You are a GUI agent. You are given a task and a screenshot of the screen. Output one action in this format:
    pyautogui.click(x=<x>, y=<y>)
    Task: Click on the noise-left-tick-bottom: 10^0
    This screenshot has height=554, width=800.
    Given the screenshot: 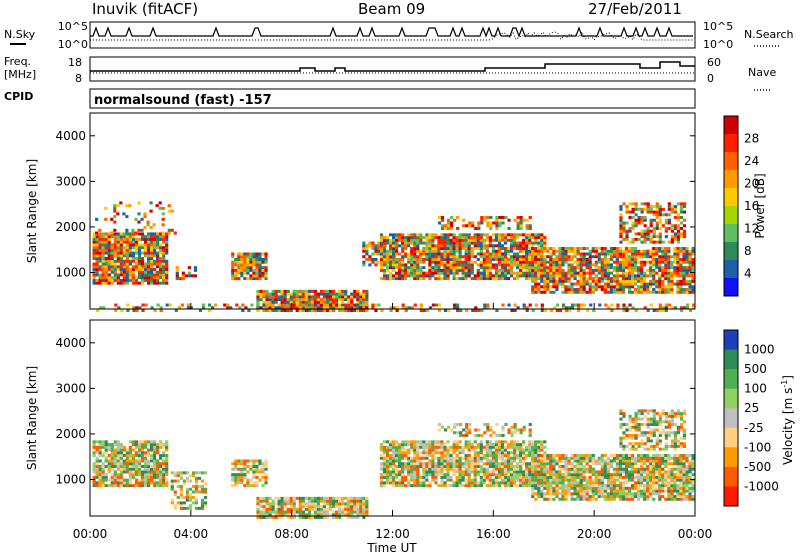 What is the action you would take?
    pyautogui.click(x=73, y=44)
    